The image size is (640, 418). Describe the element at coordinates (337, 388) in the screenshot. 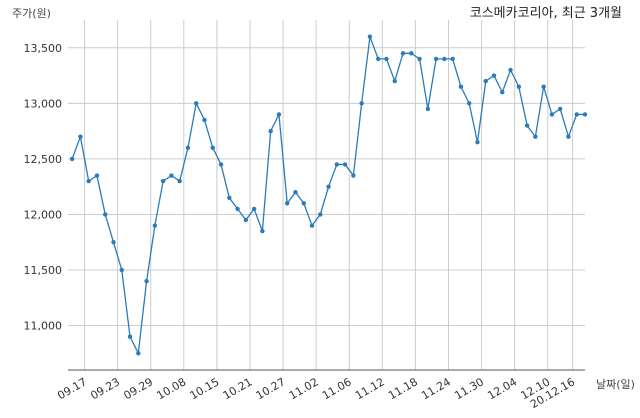

I see `x-tick-label: 11.06` at that location.